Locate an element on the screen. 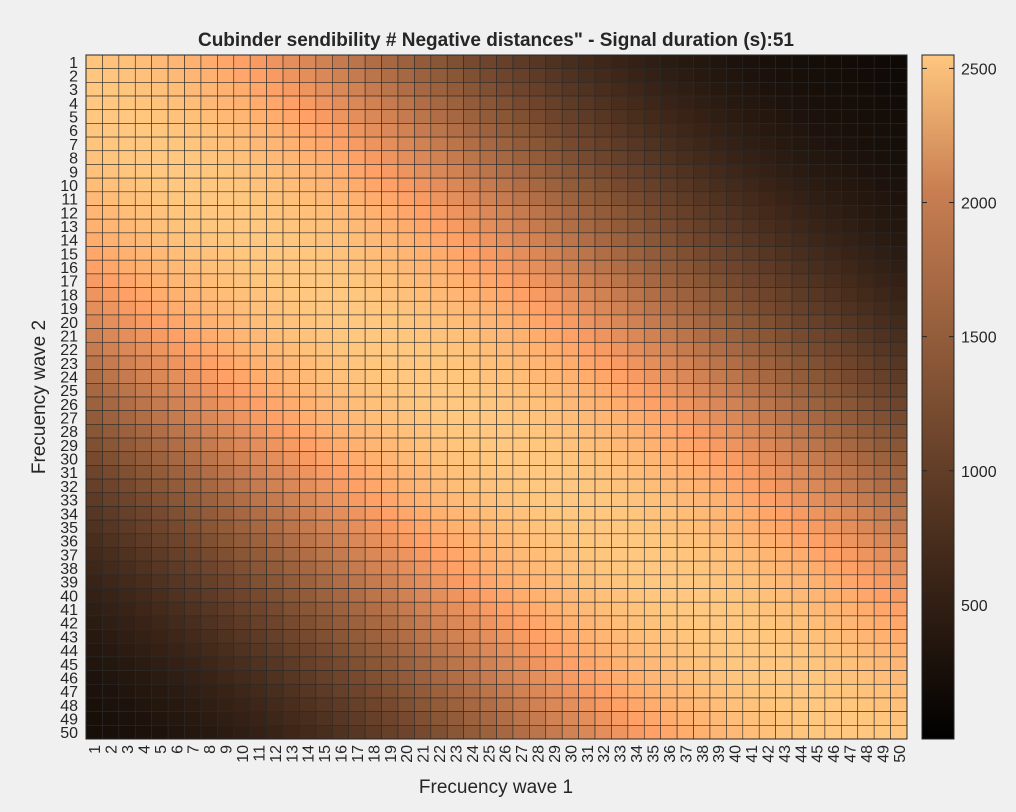  colorbar-tick-label: 1500 is located at coordinates (979, 338).